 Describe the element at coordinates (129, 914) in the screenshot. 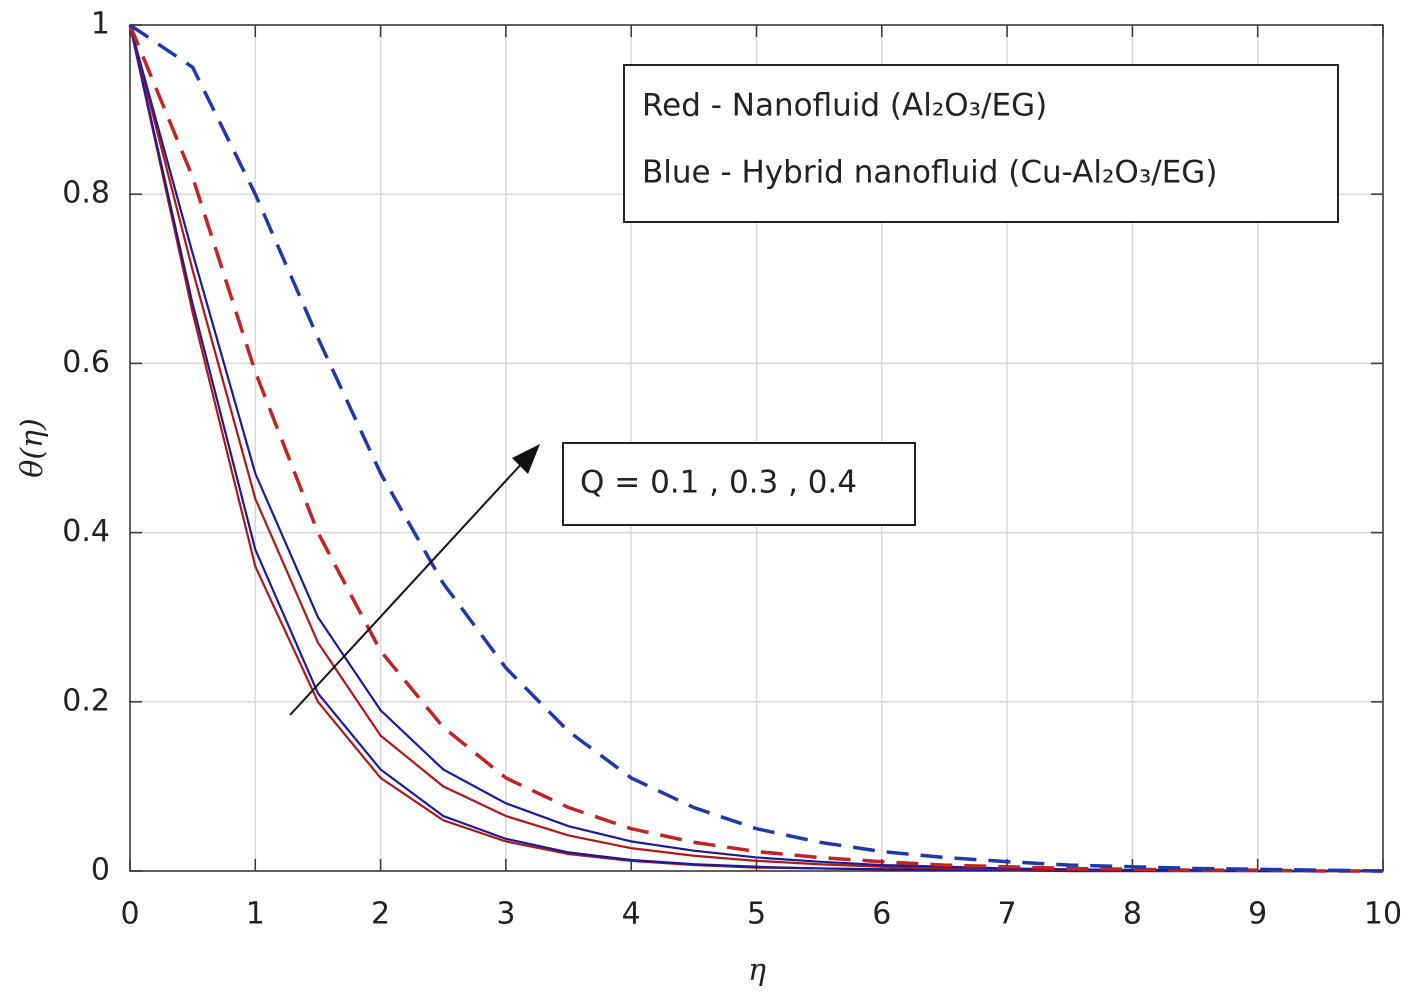

I see `x-tick-label: 0` at that location.